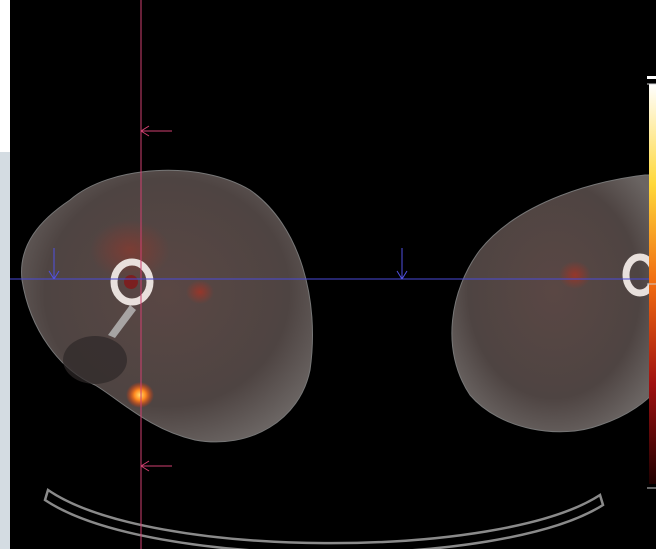 This screenshot has width=656, height=549. Describe the element at coordinates (156, 298) in the screenshot. I see `vertical-markers` at that location.